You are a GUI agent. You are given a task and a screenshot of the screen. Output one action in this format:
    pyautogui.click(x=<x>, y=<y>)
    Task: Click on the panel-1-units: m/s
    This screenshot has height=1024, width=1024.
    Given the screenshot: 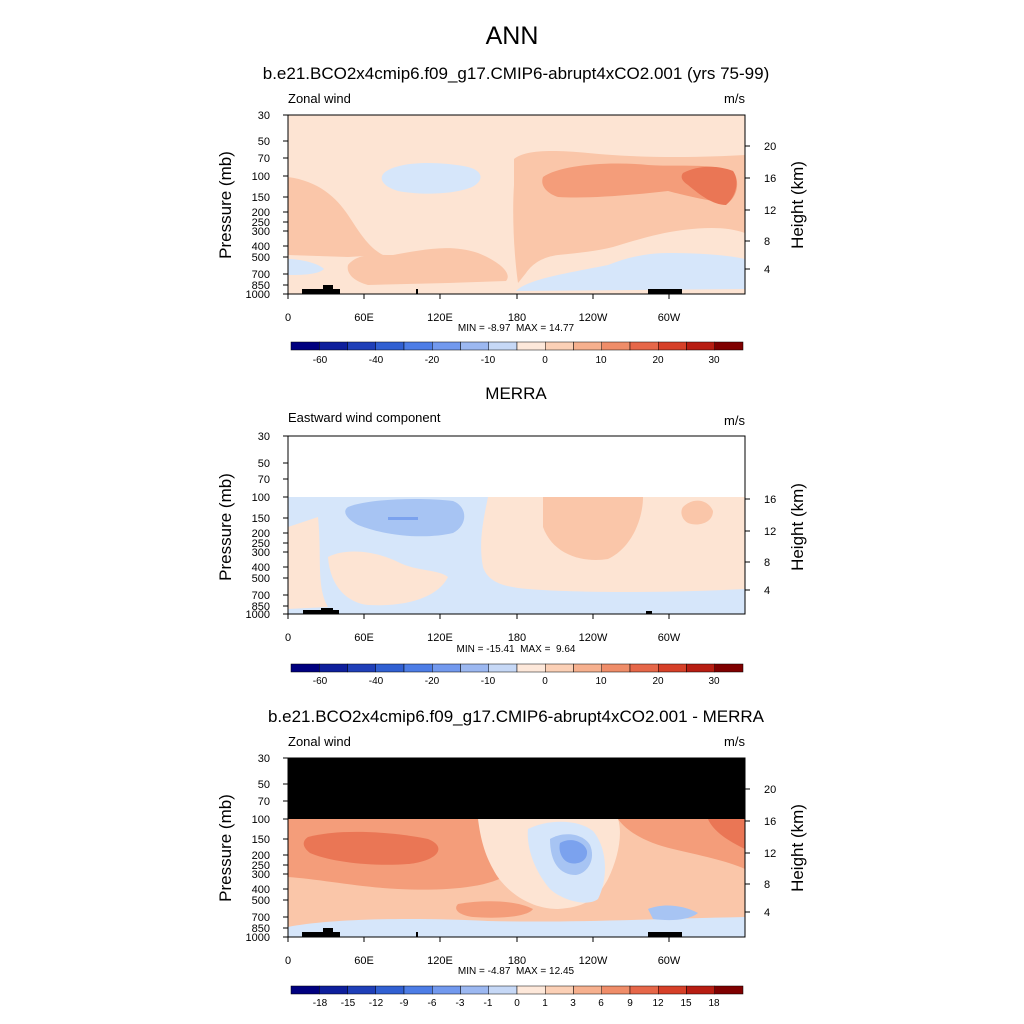 What is the action you would take?
    pyautogui.click(x=734, y=98)
    